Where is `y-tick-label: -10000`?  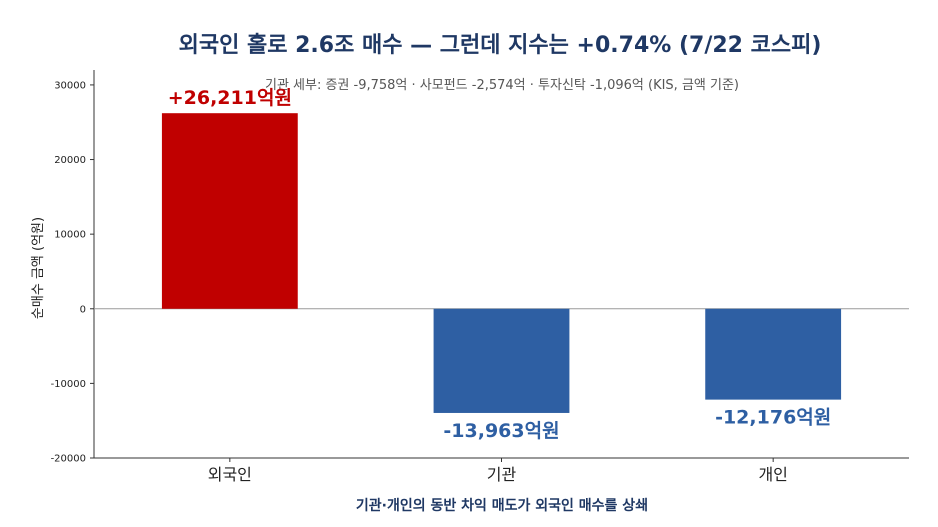 y-tick-label: -10000 is located at coordinates (68, 384).